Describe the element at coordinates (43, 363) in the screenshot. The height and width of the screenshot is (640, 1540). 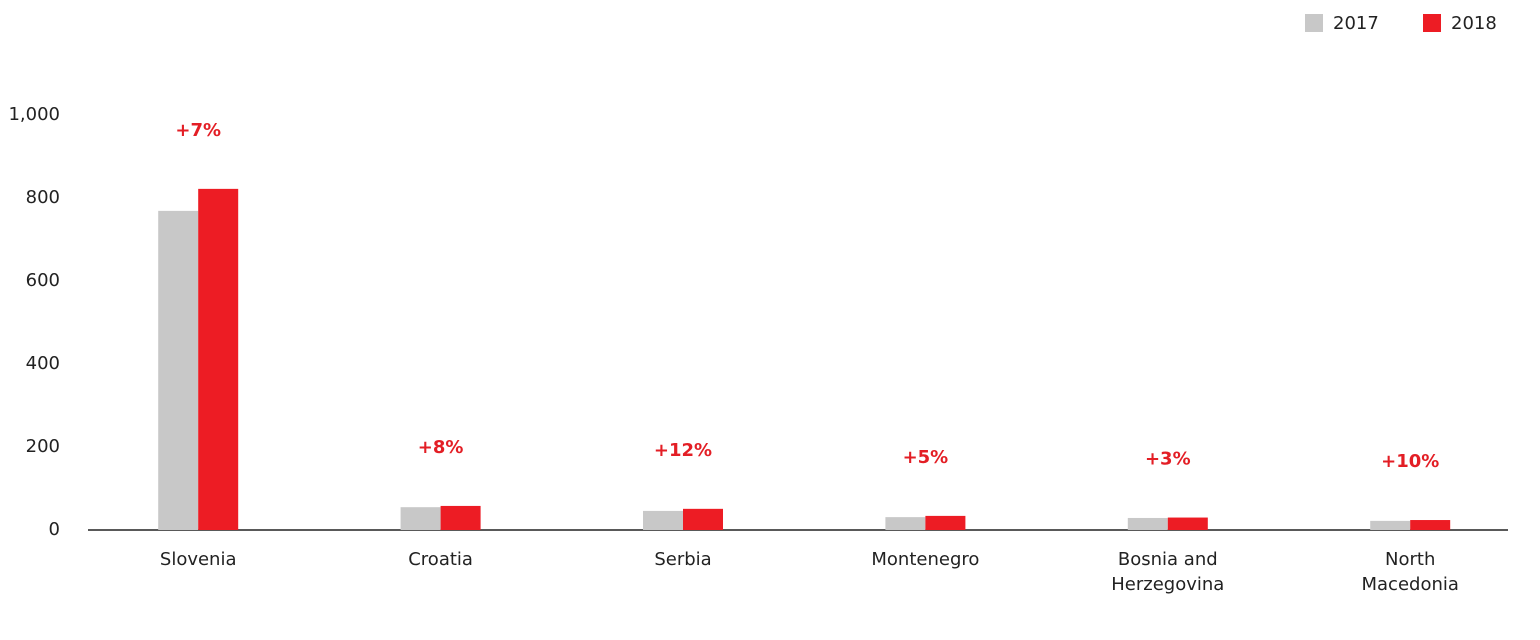
I see `y-tick-label: 400` at that location.